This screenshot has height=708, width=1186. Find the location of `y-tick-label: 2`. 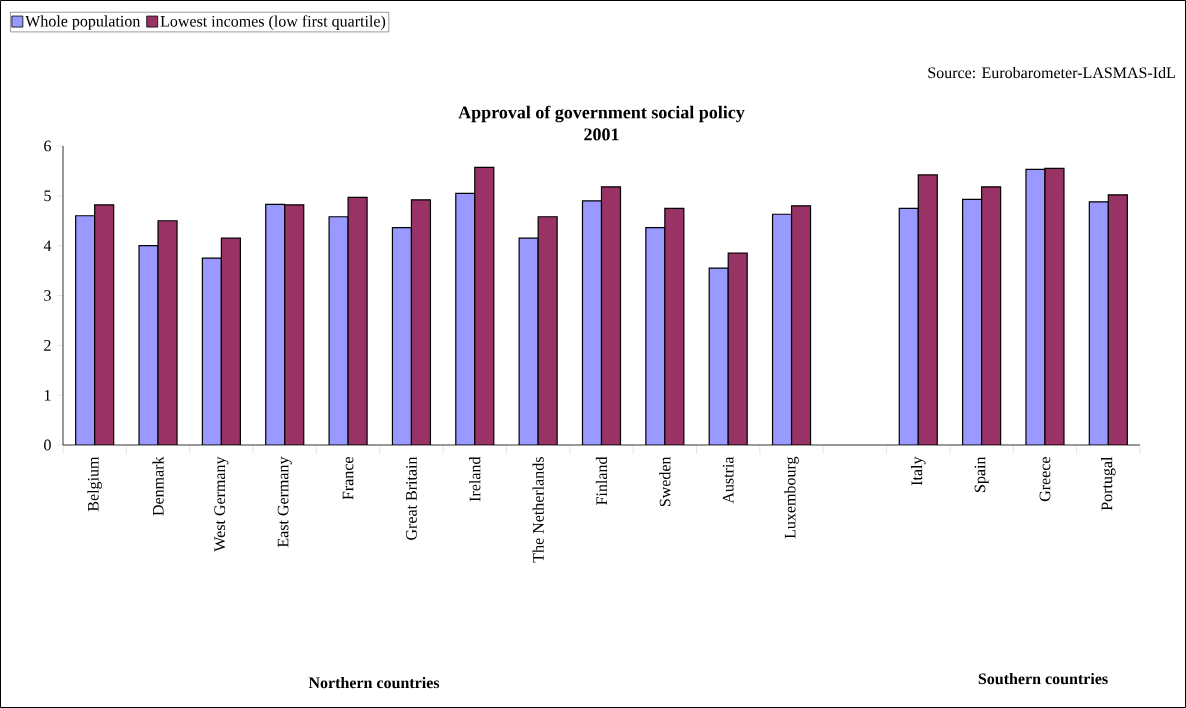

y-tick-label: 2 is located at coordinates (47, 345).